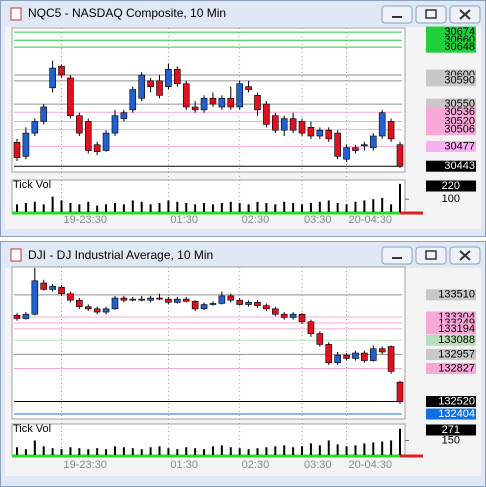  Describe the element at coordinates (456, 354) in the screenshot. I see `price-label: 132957` at that location.